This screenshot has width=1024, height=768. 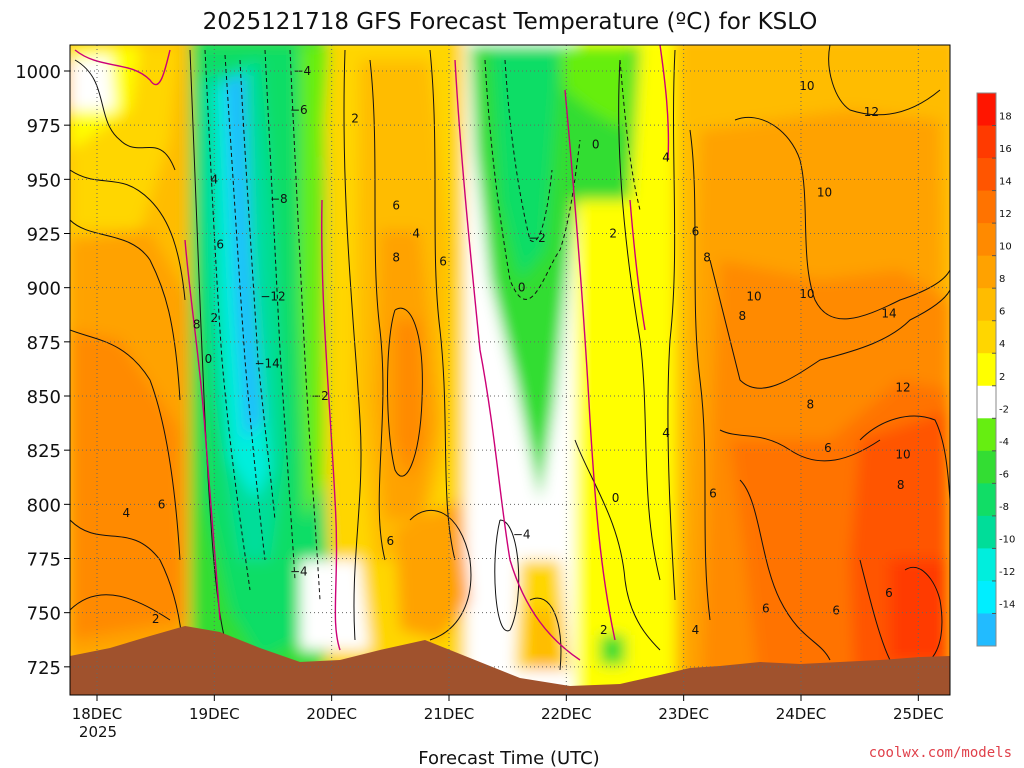 I want to click on contour-label: −12, so click(x=272, y=296).